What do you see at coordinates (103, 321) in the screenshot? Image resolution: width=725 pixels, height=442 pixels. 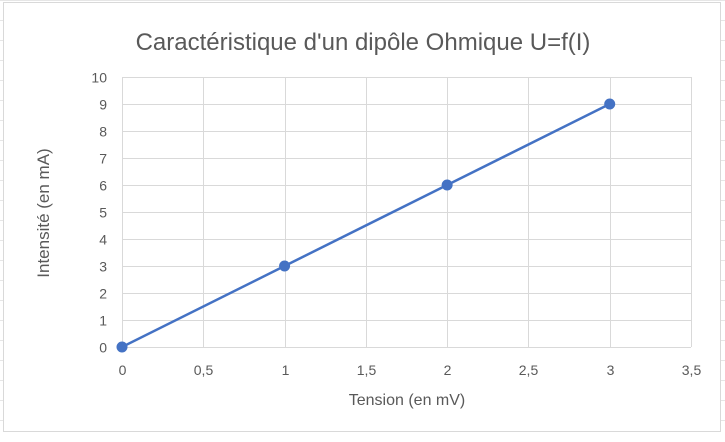 I see `y-tick-label: 1` at bounding box center [103, 321].